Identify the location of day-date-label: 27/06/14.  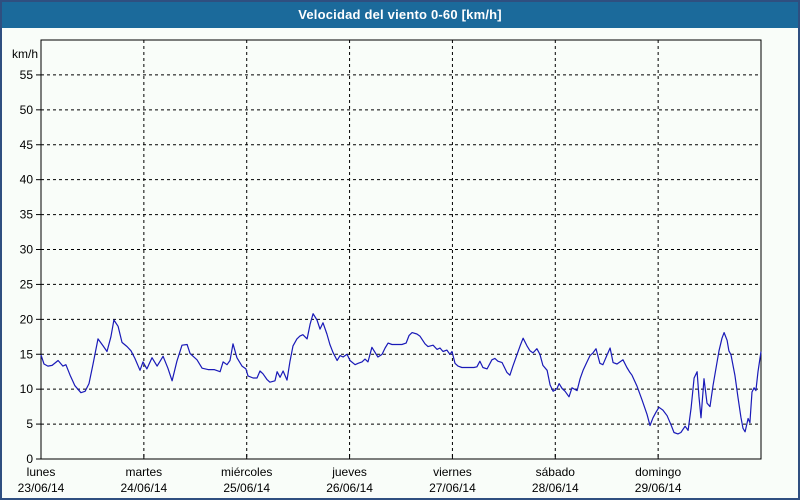
(452, 488).